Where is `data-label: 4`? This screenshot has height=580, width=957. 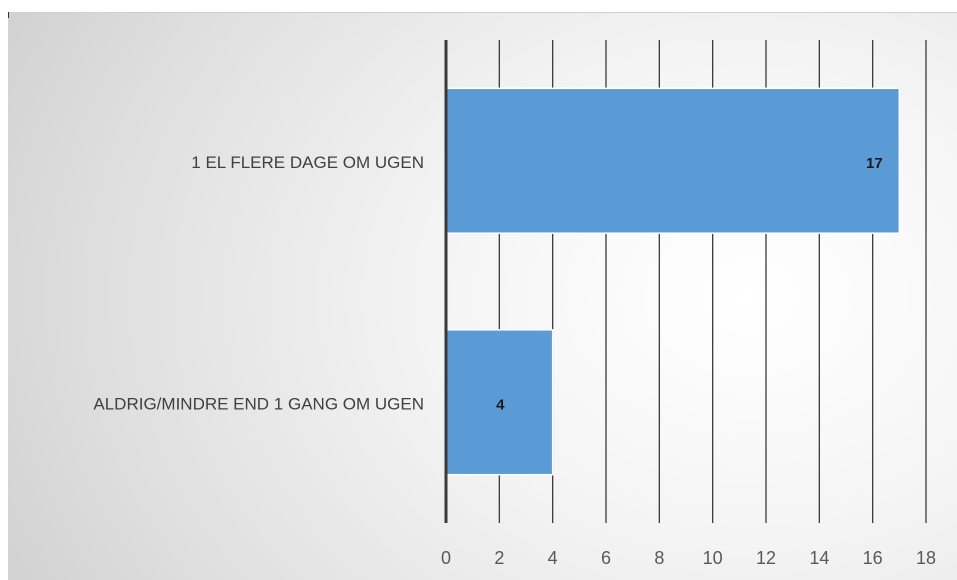 data-label: 4 is located at coordinates (500, 404).